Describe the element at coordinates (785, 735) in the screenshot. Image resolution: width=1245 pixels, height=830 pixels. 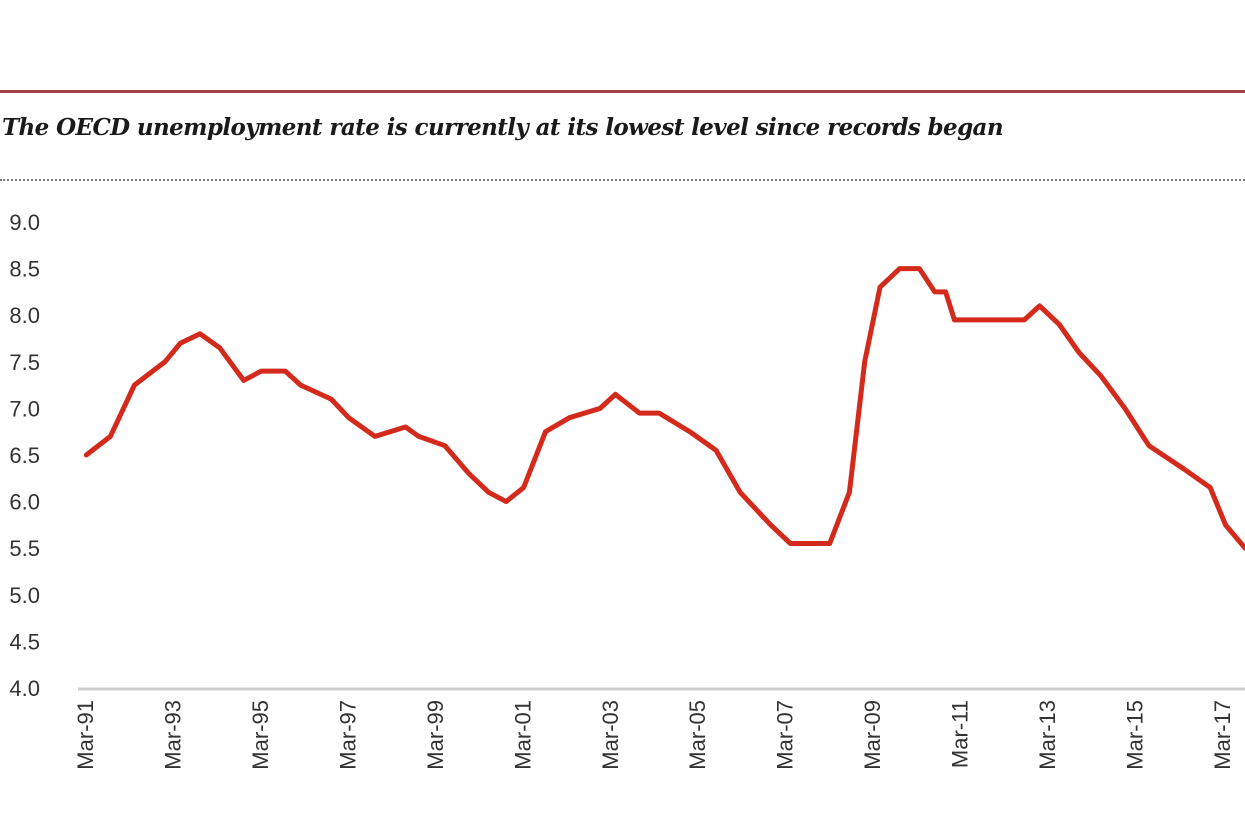
I see `x-tick-label: Mar-07` at that location.